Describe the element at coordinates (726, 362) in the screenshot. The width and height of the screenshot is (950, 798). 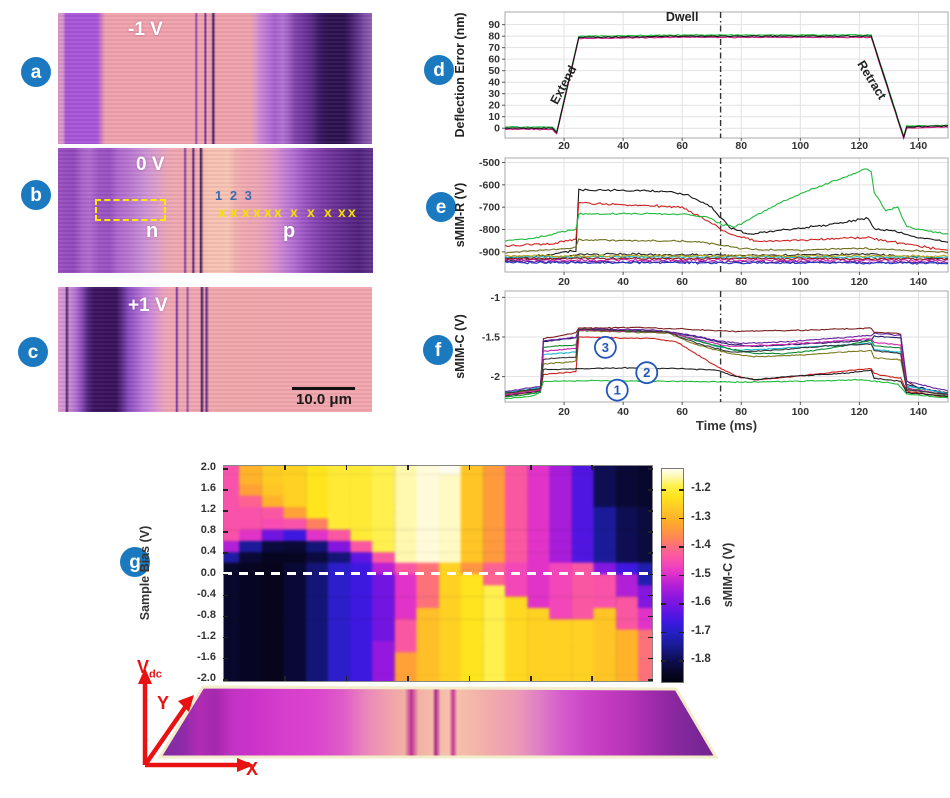
I see `series-smimc-magenta` at that location.